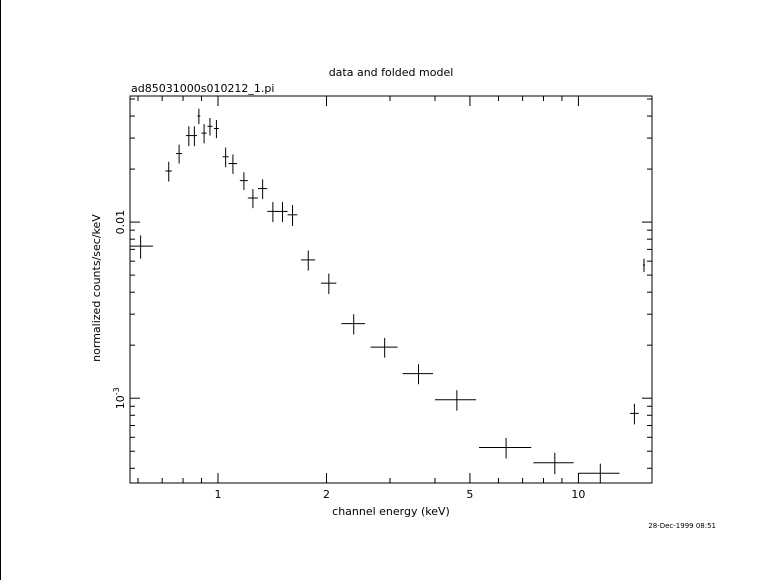  What do you see at coordinates (578, 494) in the screenshot?
I see `x-tick-label: 10` at bounding box center [578, 494].